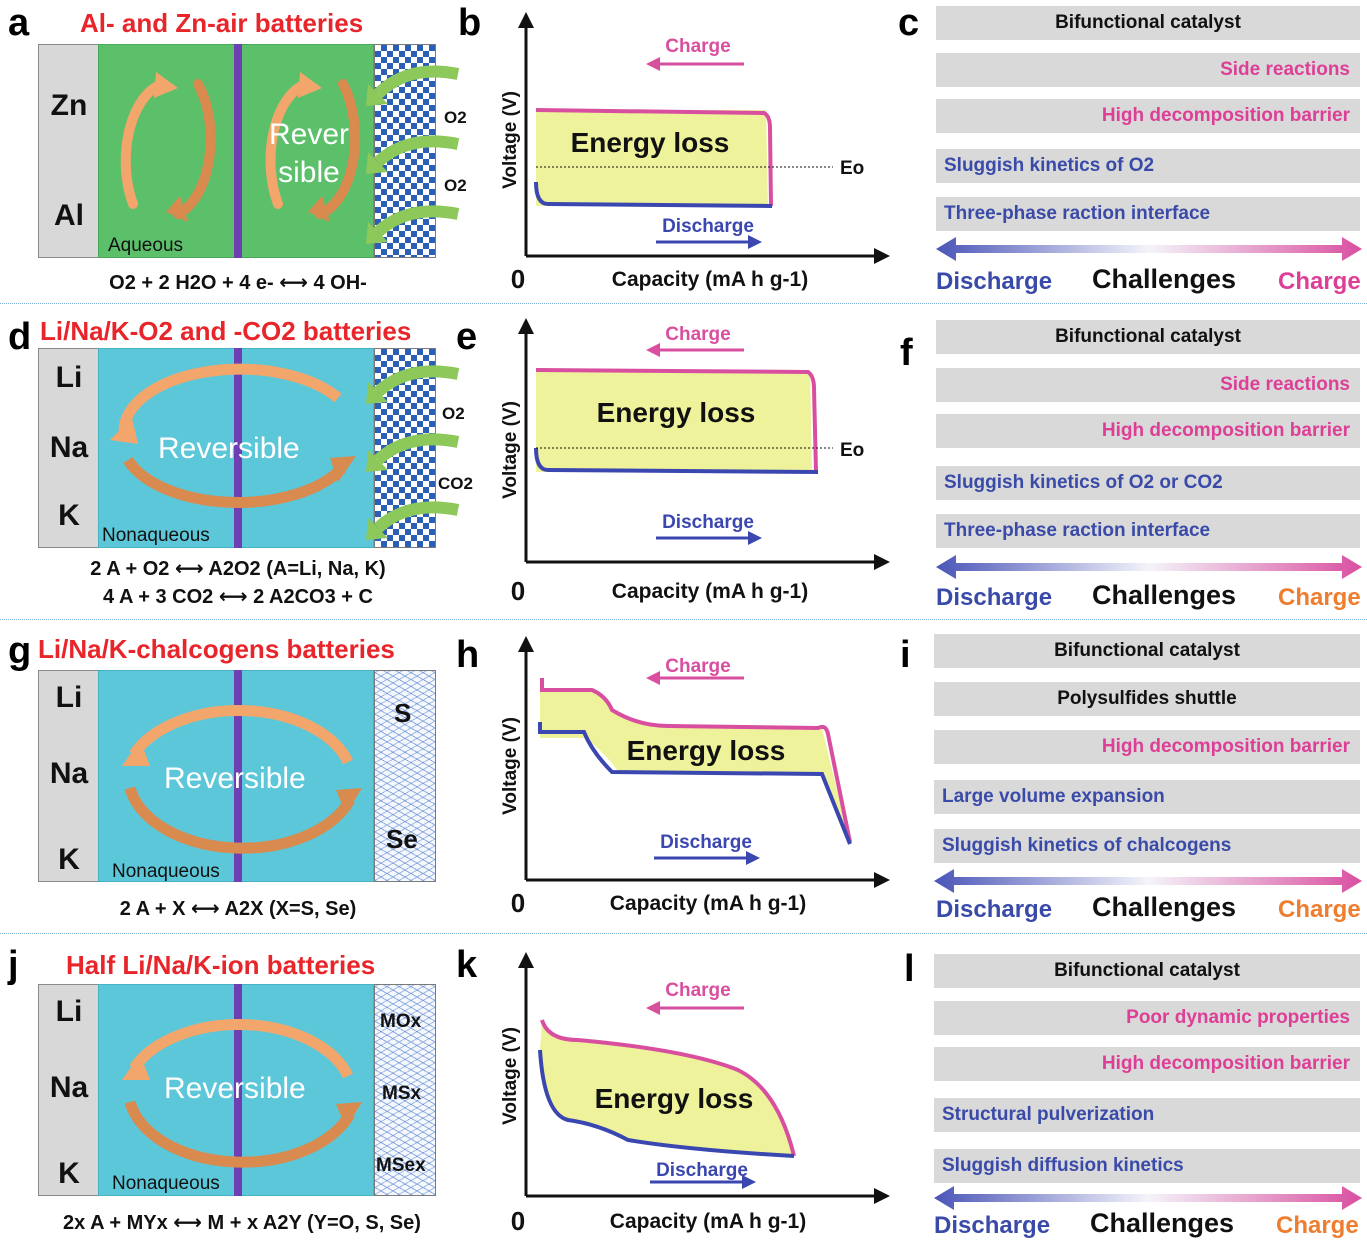 The height and width of the screenshot is (1242, 1367). What do you see at coordinates (453, 413) in the screenshot?
I see `gas-label-o2: O2` at bounding box center [453, 413].